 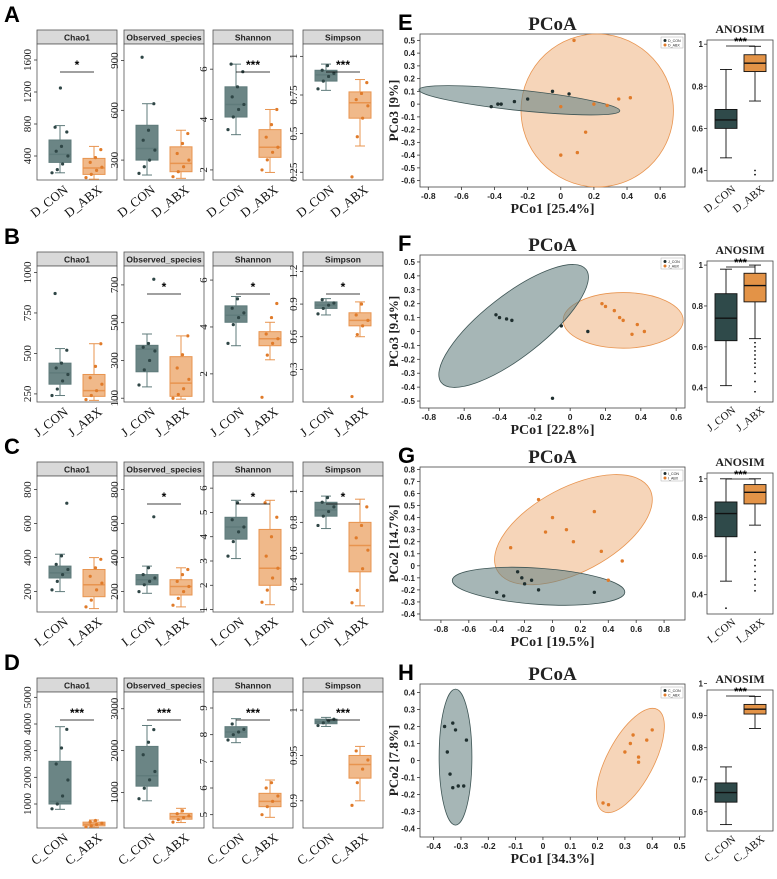 I want to click on y-tick-label: 3000, so click(x=28, y=750).